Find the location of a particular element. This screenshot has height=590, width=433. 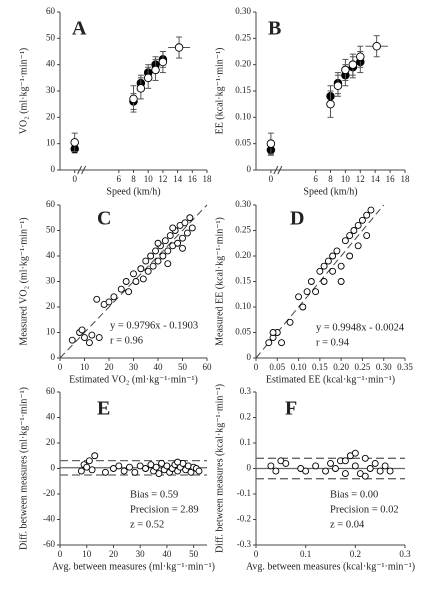

x-tick-label: 0.2 is located at coordinates (355, 554).